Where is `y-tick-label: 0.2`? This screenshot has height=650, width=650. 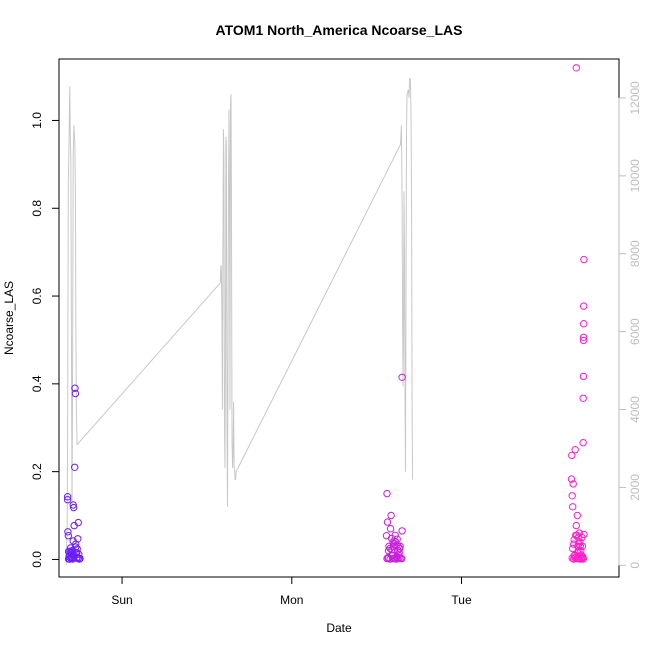
y-tick-label: 0.2 is located at coordinates (37, 471).